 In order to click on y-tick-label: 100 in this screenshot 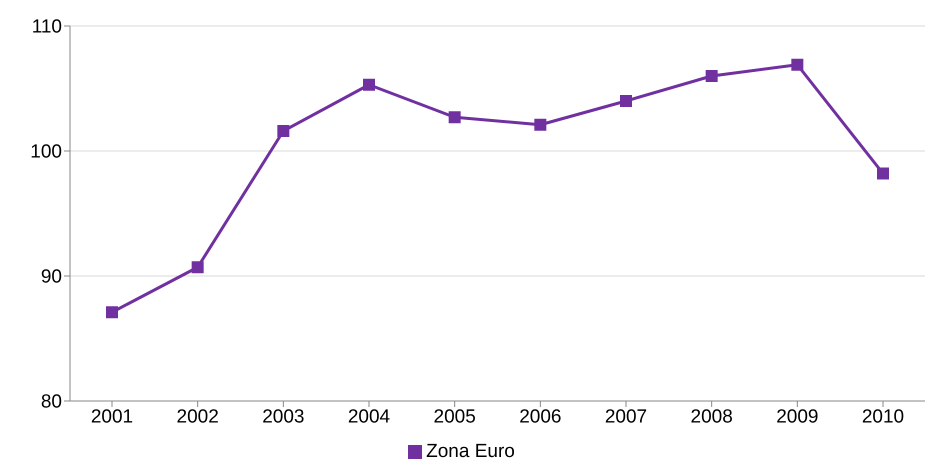, I will do `click(46, 152)`.